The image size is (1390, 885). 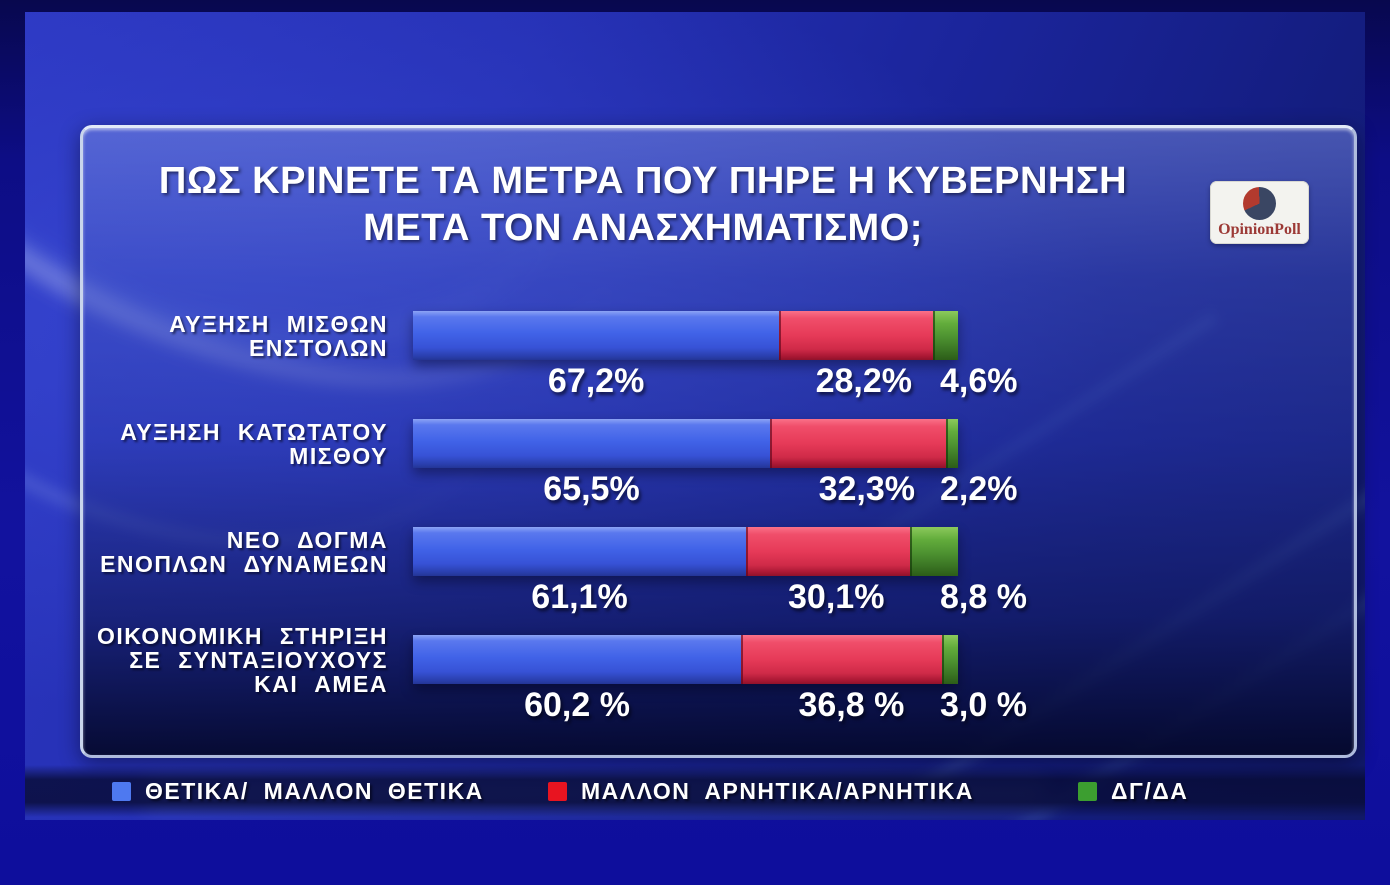 I want to click on chart-row: ΑΥΞΗΣΗ ΚΑΤΩΤΑΤΟΥ ΜΙΣΘΟΥ 65,5% 32,3% 2,2%, so click(x=718, y=457).